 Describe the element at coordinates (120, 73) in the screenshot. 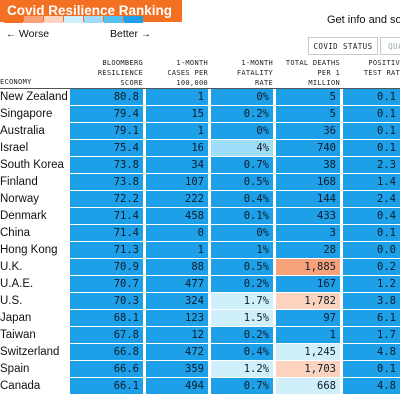

I see `header-resilience-score: BLOOMBERG RESILIENCE SCORE` at that location.